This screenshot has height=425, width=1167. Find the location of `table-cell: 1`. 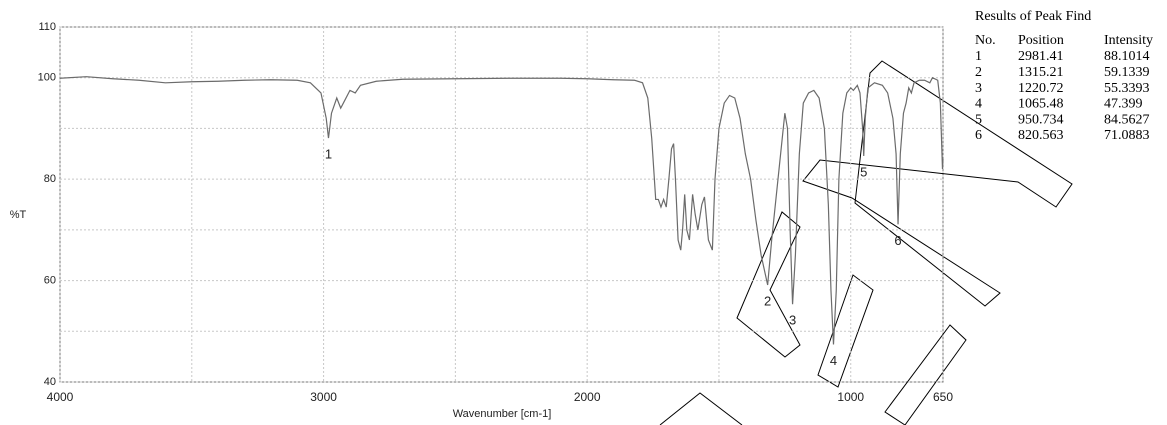

table-cell: 1 is located at coordinates (978, 56).